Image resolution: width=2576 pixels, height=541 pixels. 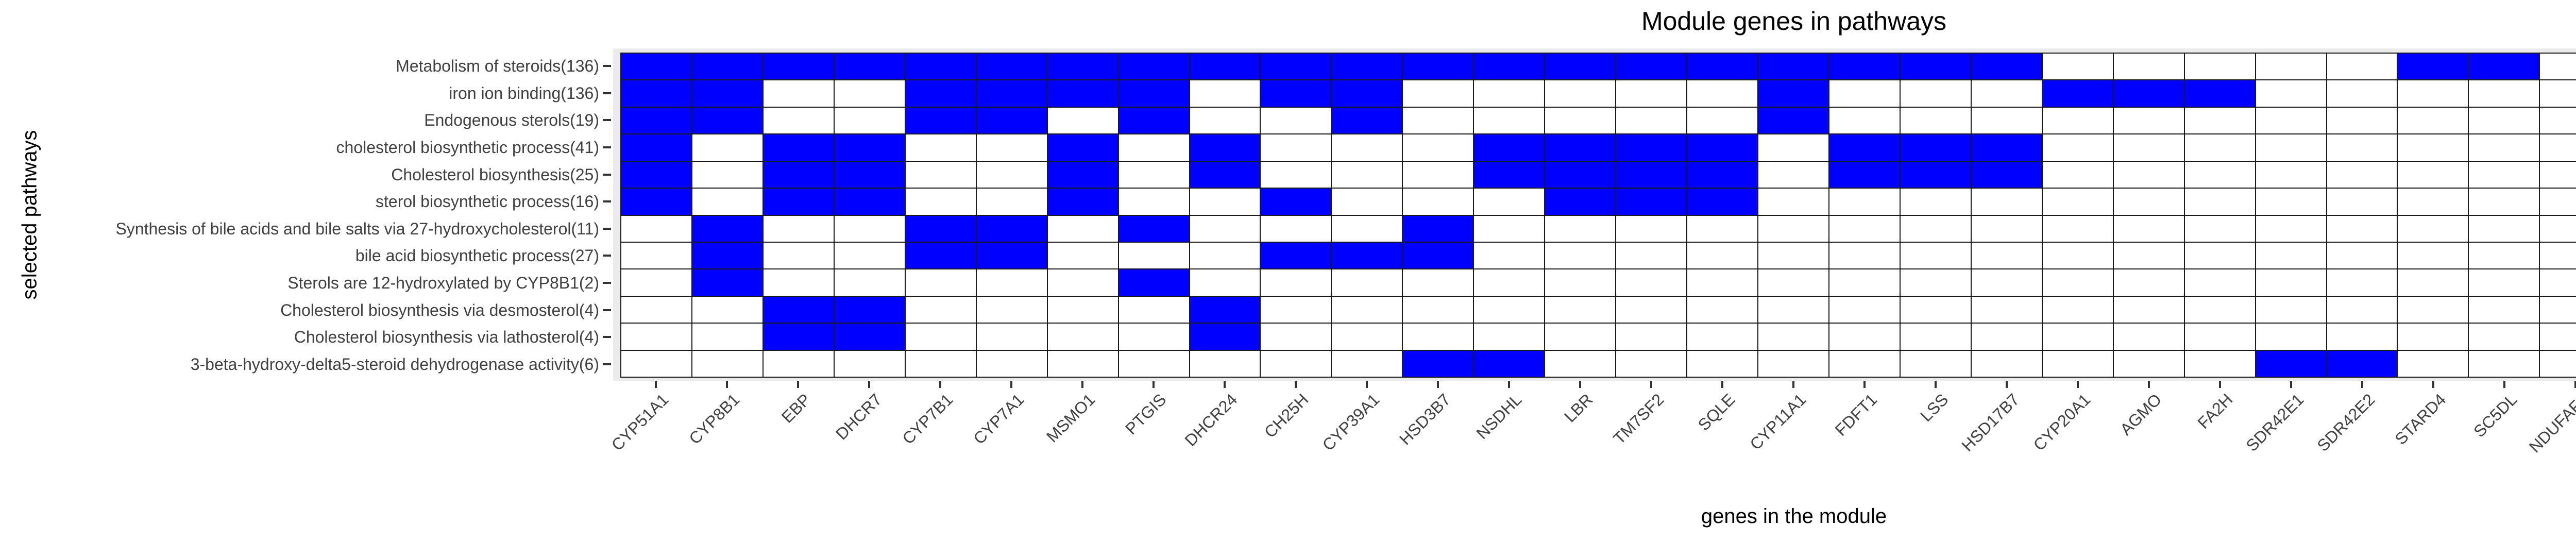 I want to click on y-tick-label: Sterols are 12-hydroxylated by CYP8B1(2), so click(x=443, y=282).